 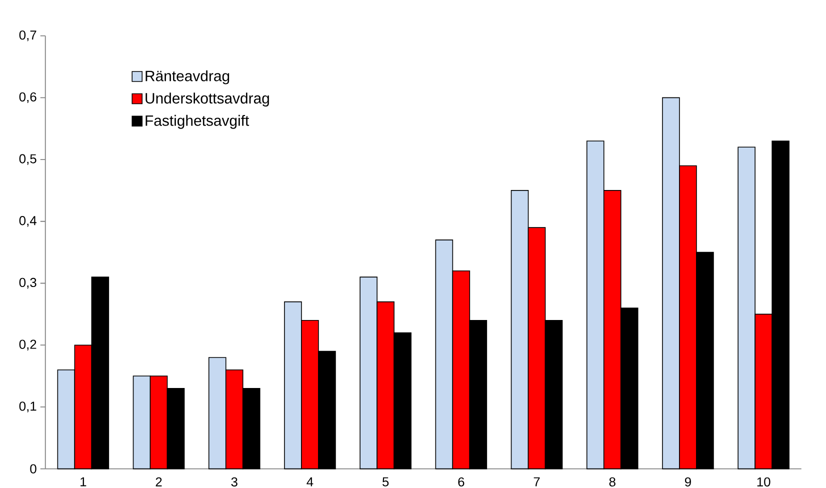 What do you see at coordinates (33, 469) in the screenshot?
I see `y-tick-label: 0` at bounding box center [33, 469].